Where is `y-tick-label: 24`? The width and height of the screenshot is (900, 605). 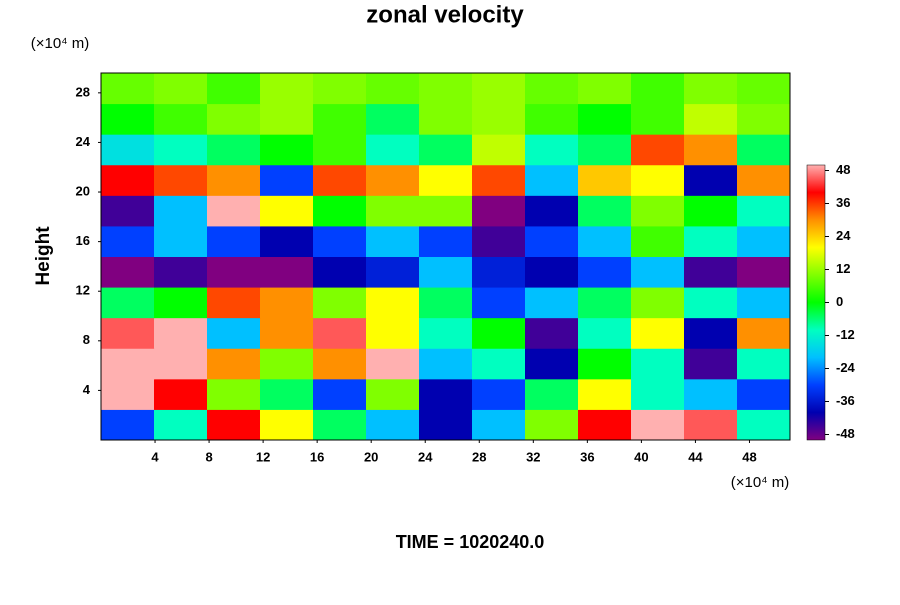
y-tick-label: 24 is located at coordinates (83, 141).